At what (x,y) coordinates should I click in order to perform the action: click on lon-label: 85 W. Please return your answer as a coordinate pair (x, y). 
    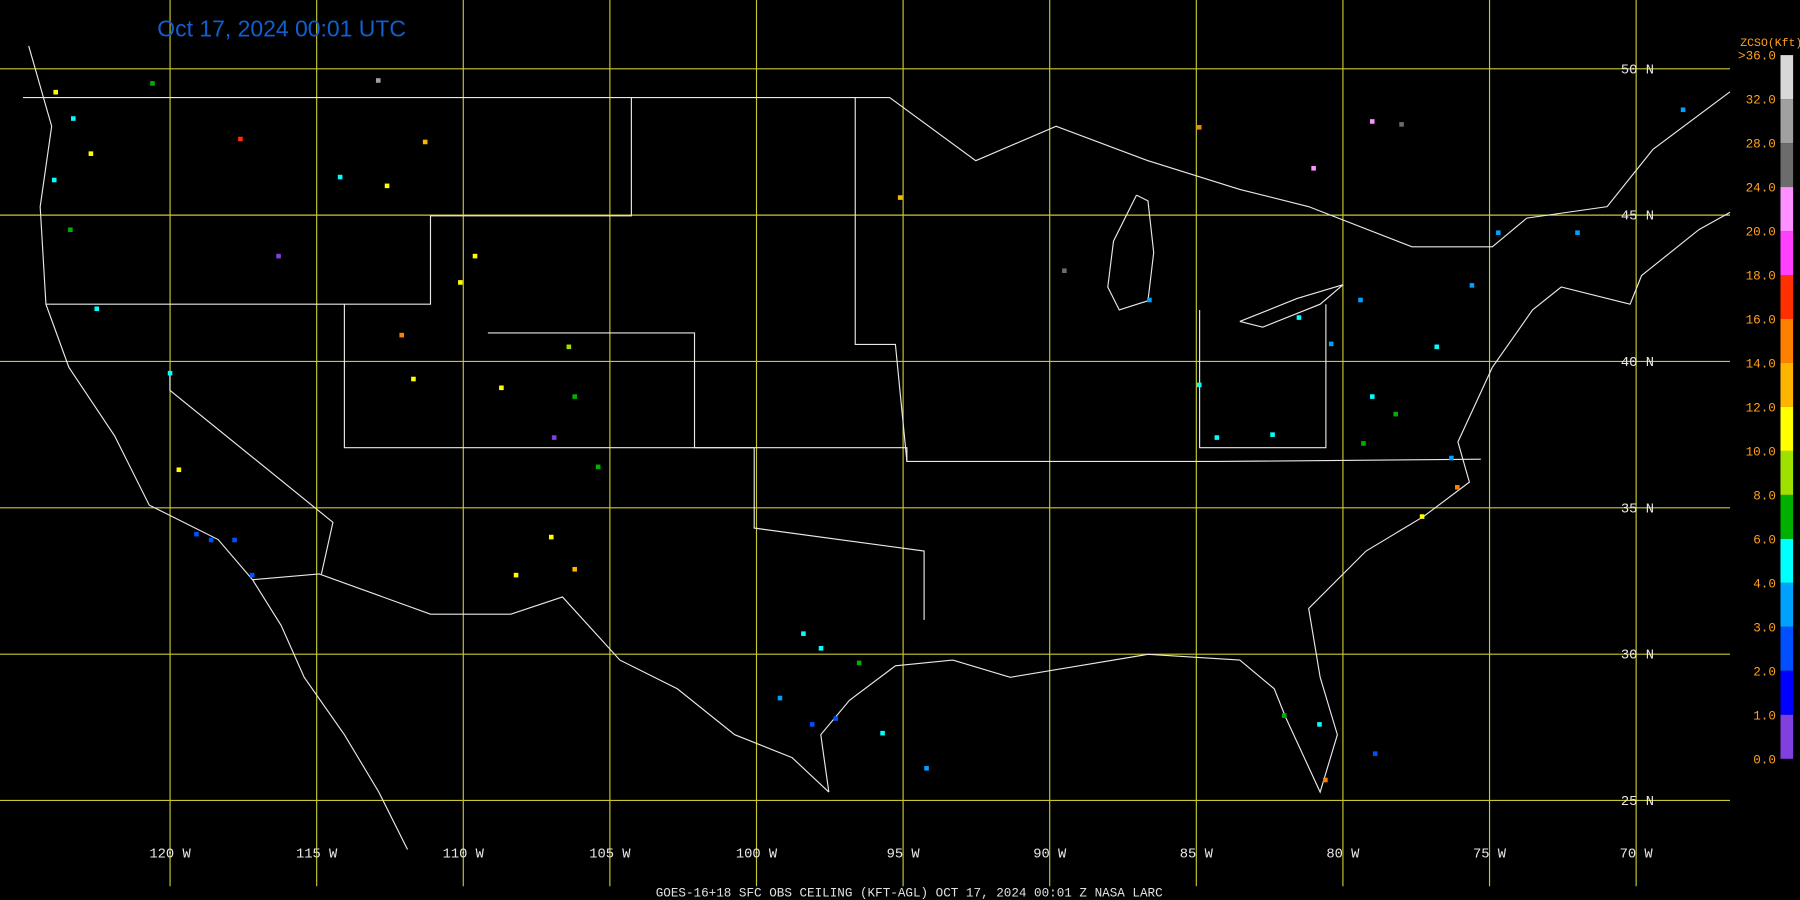
    Looking at the image, I should click on (1197, 855).